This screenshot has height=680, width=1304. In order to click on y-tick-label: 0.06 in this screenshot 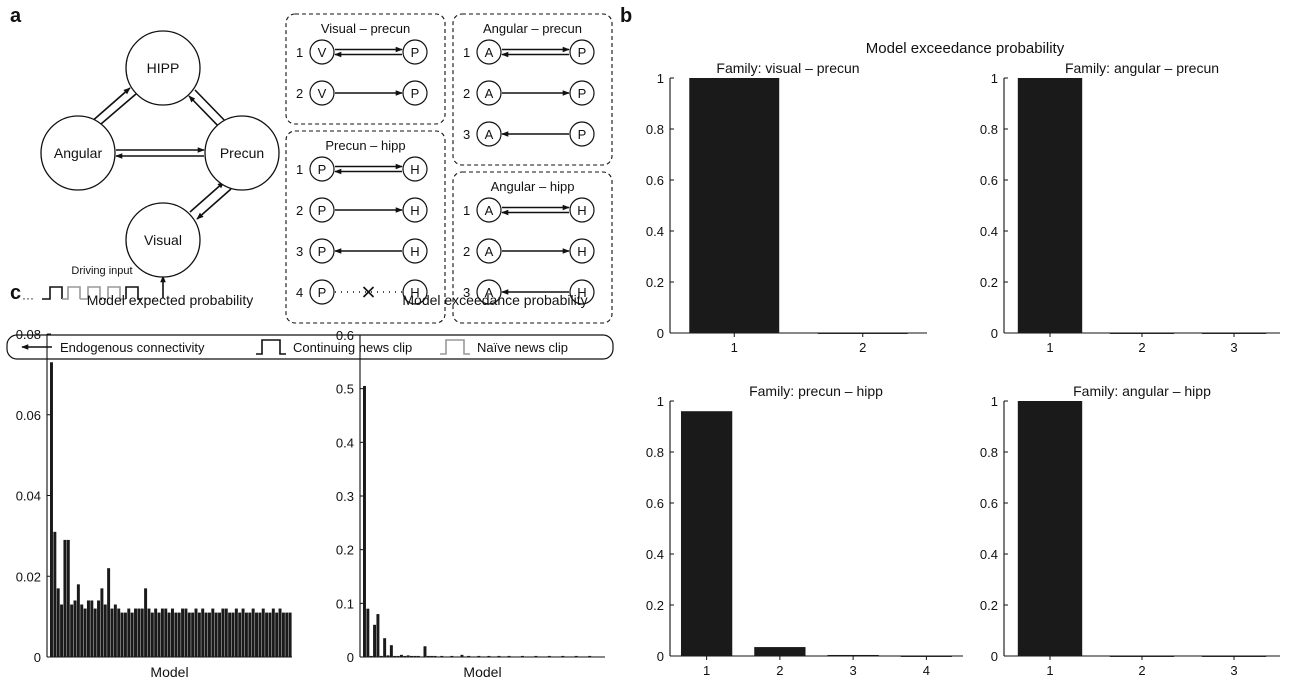, I will do `click(28, 415)`.